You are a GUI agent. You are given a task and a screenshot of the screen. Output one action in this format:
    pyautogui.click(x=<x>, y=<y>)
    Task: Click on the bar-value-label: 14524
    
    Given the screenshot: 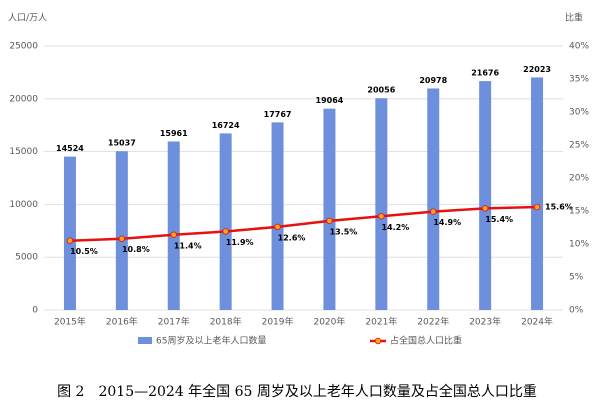 What is the action you would take?
    pyautogui.click(x=70, y=148)
    